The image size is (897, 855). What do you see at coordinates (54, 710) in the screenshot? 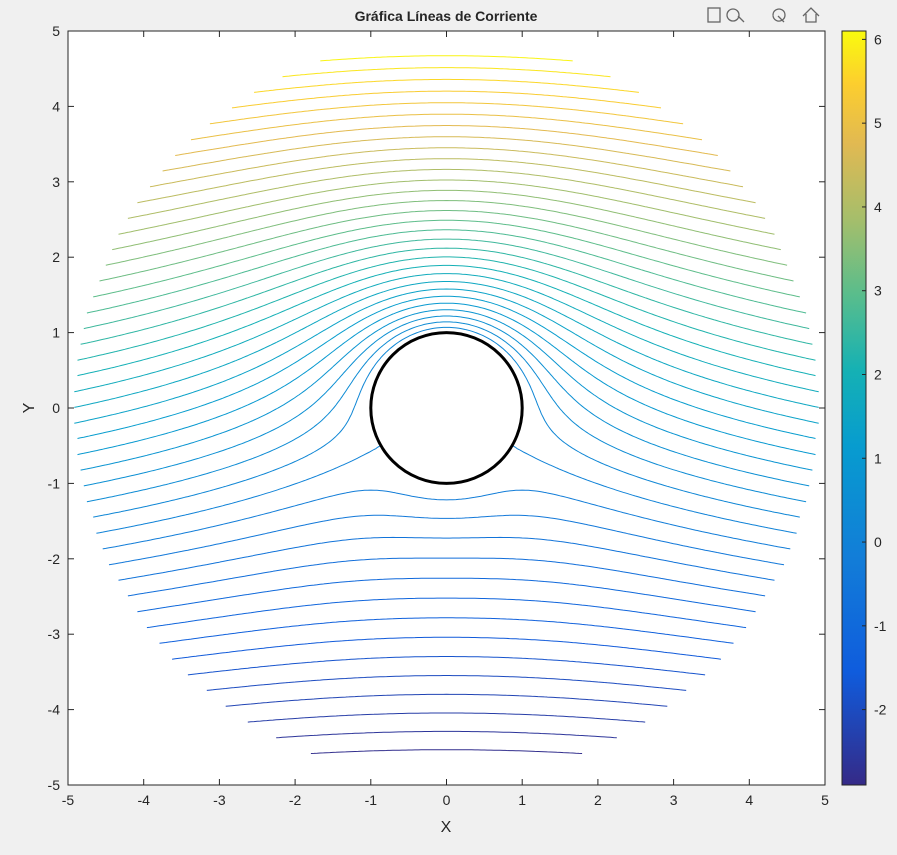
I see `y-tick-label: -4` at bounding box center [54, 710].